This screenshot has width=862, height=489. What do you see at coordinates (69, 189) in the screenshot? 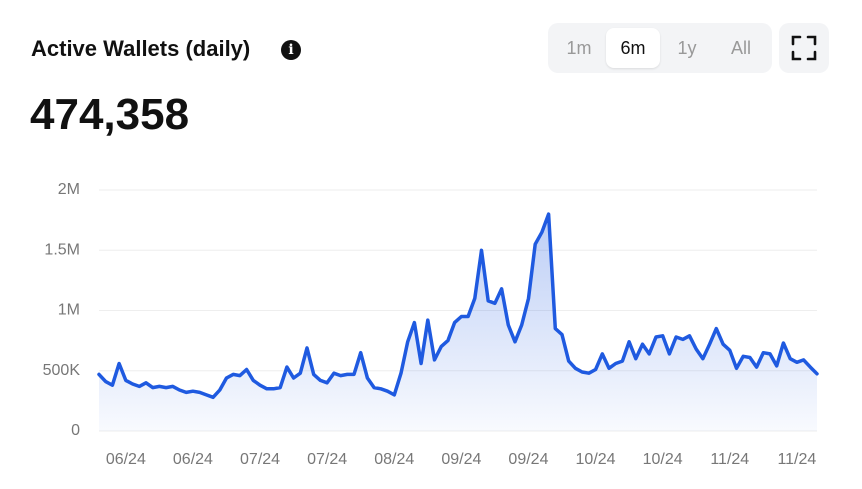
I see `y-tick-label: 2M` at bounding box center [69, 189].